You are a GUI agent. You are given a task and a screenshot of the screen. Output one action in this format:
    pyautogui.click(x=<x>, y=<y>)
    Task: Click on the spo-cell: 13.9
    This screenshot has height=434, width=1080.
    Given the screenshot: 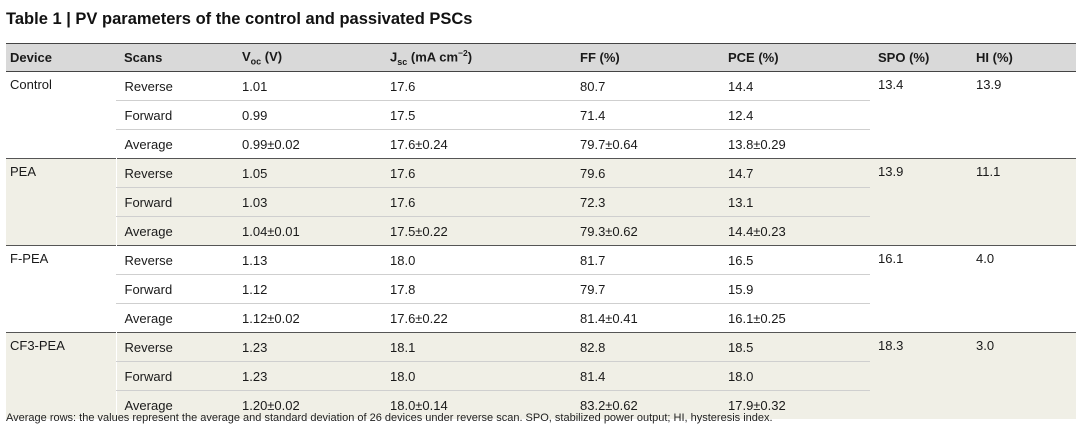 What is the action you would take?
    pyautogui.click(x=919, y=202)
    